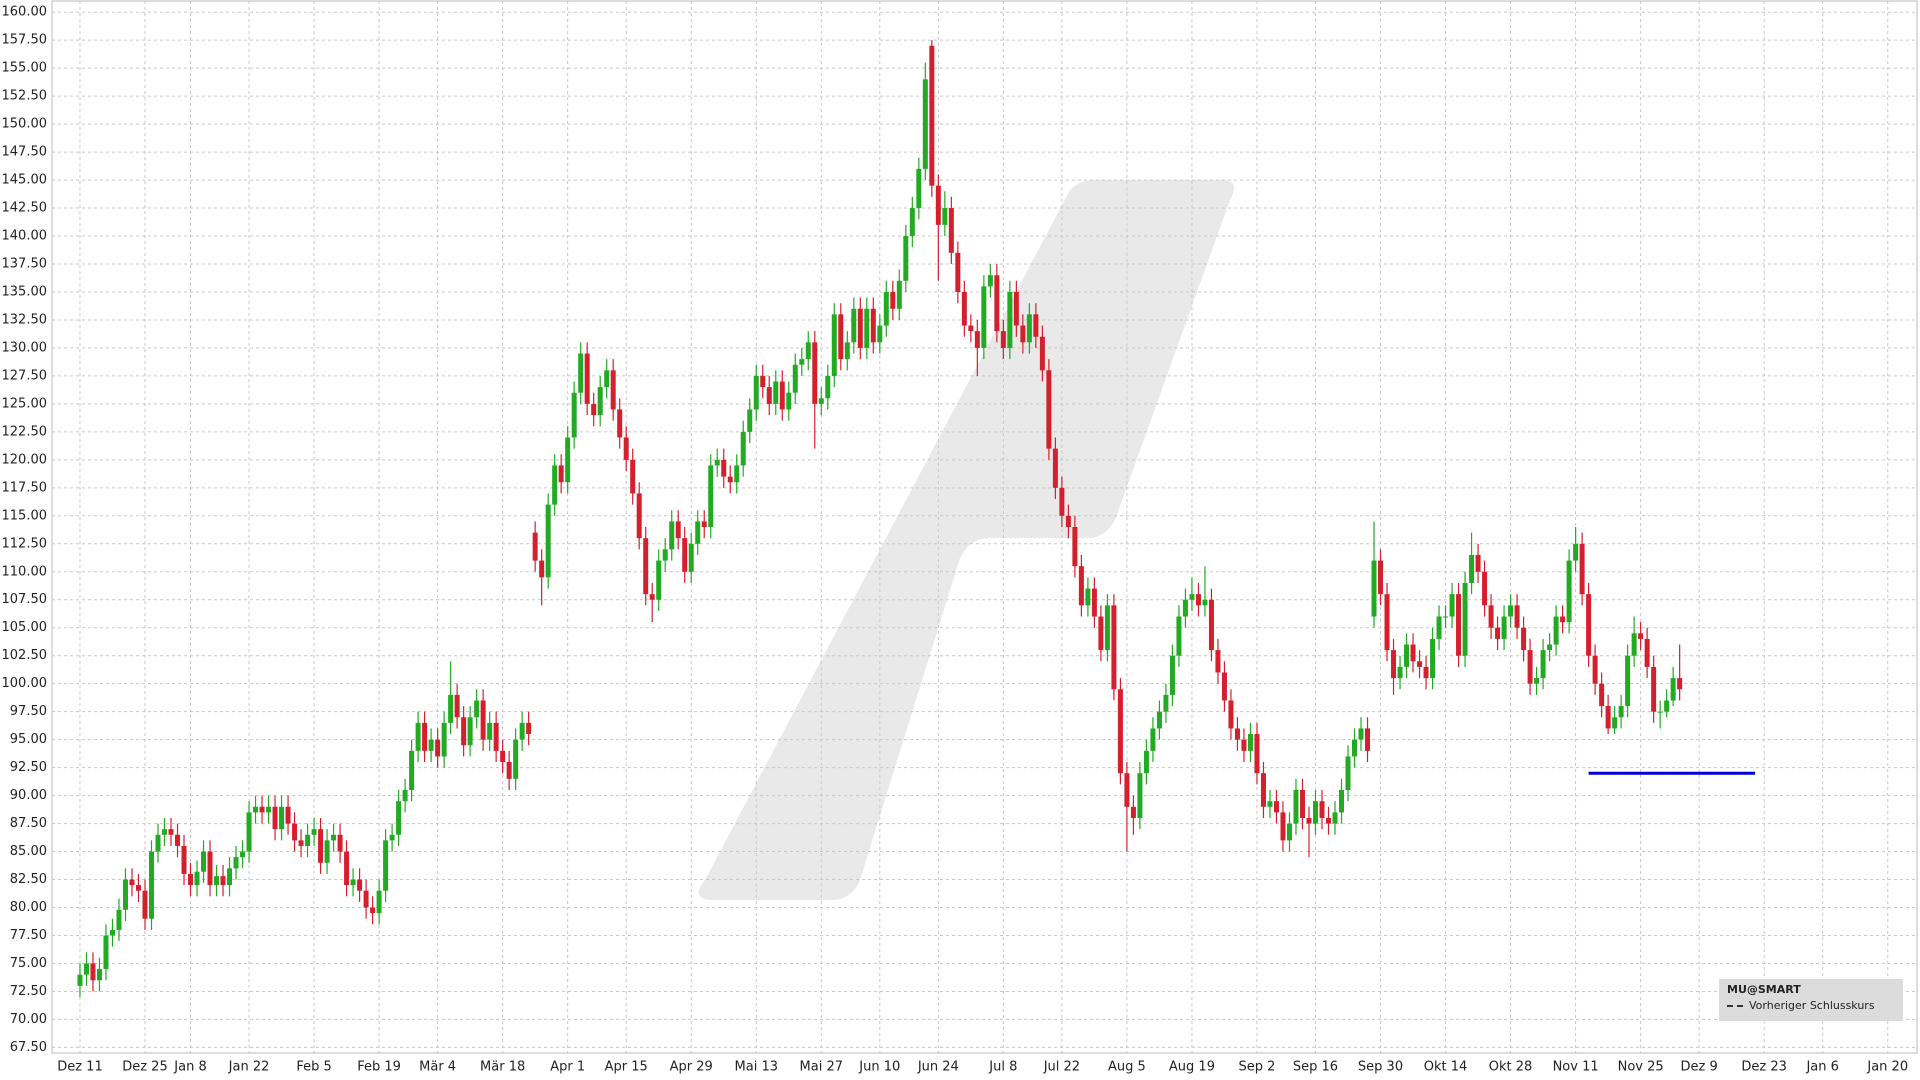  I want to click on x-tick-label: Dez 11, so click(80, 1067).